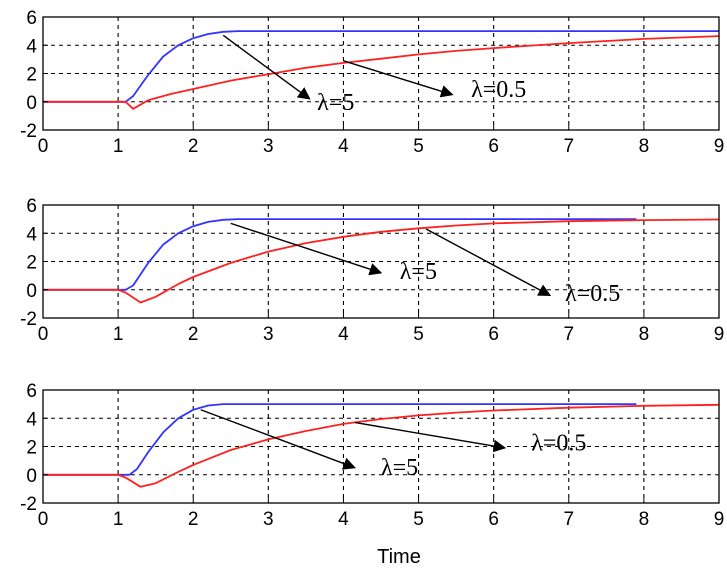 The image size is (727, 575). Describe the element at coordinates (399, 557) in the screenshot. I see `x-axis-label: Time` at that location.